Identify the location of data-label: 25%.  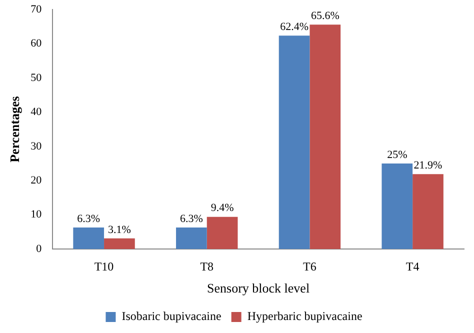
(397, 154).